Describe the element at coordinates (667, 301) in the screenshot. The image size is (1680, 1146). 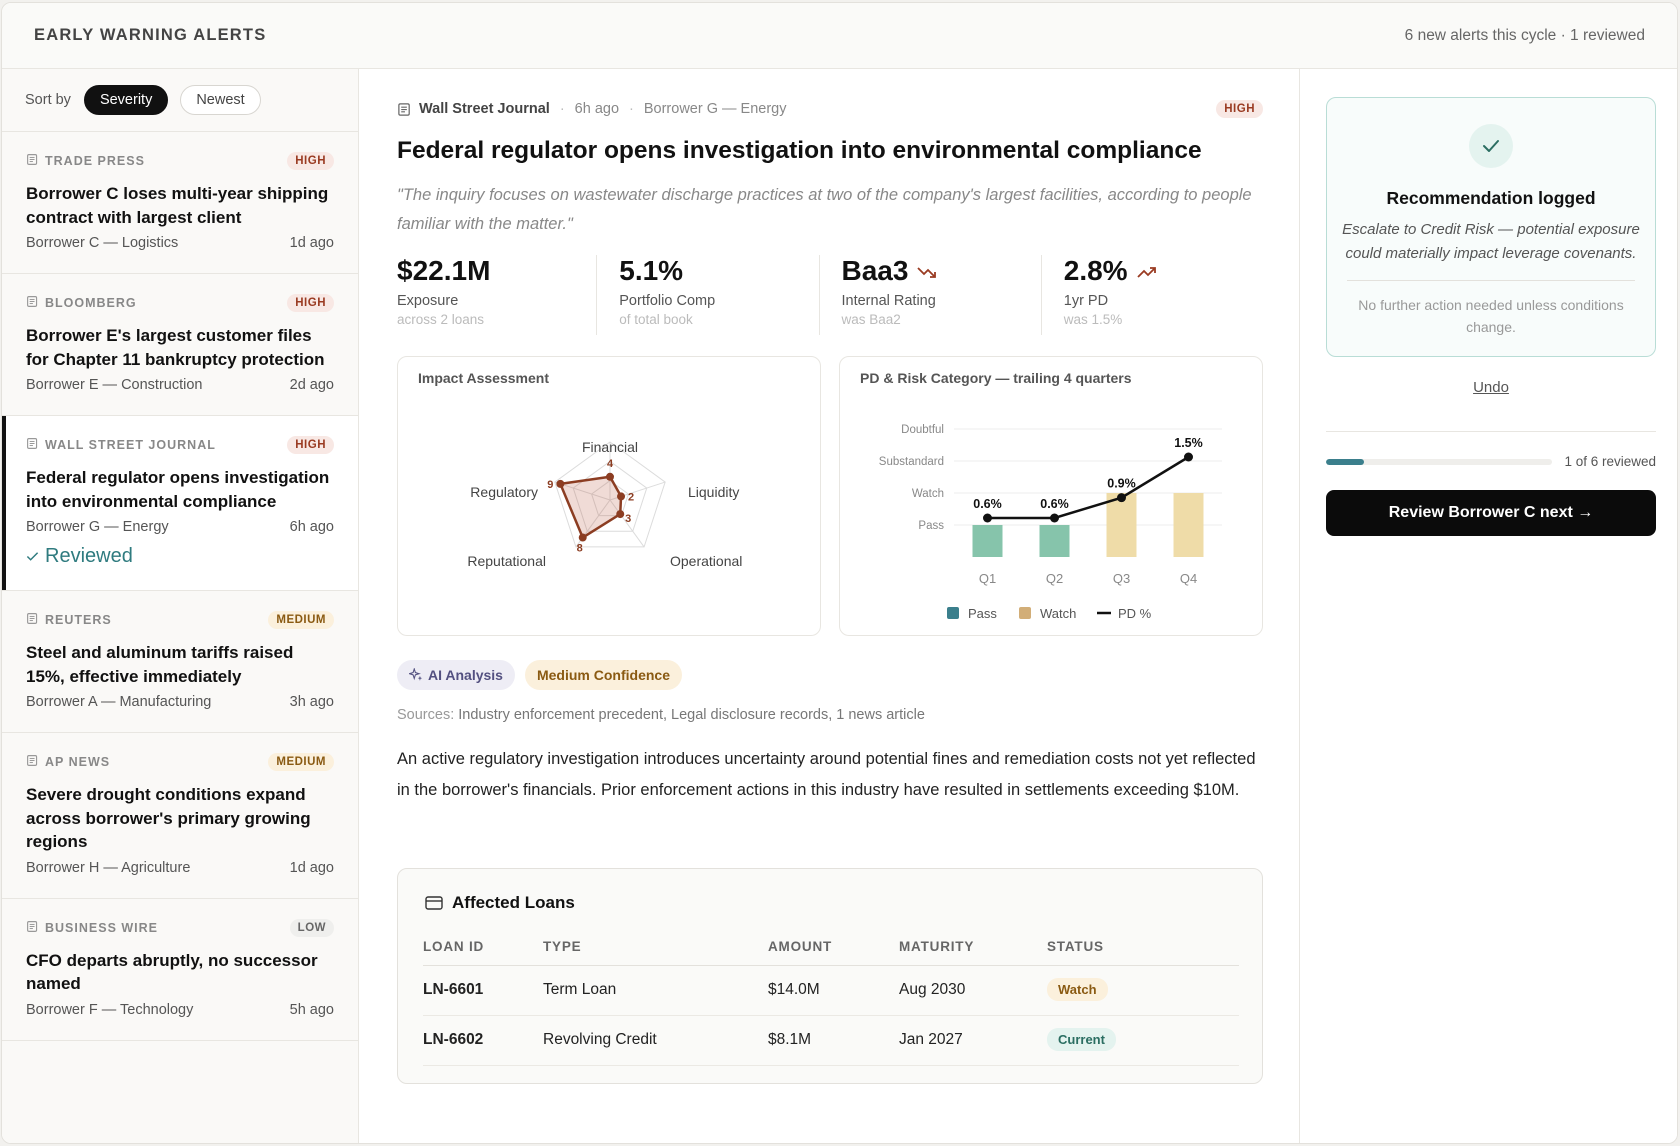
I see `metric-label: Portfolio Comp` at that location.